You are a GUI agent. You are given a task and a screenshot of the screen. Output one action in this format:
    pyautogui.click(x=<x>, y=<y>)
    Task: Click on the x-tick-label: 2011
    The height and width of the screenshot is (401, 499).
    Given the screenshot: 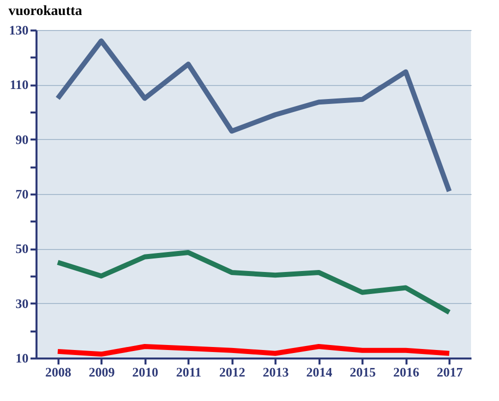 What is the action you would take?
    pyautogui.click(x=189, y=372)
    